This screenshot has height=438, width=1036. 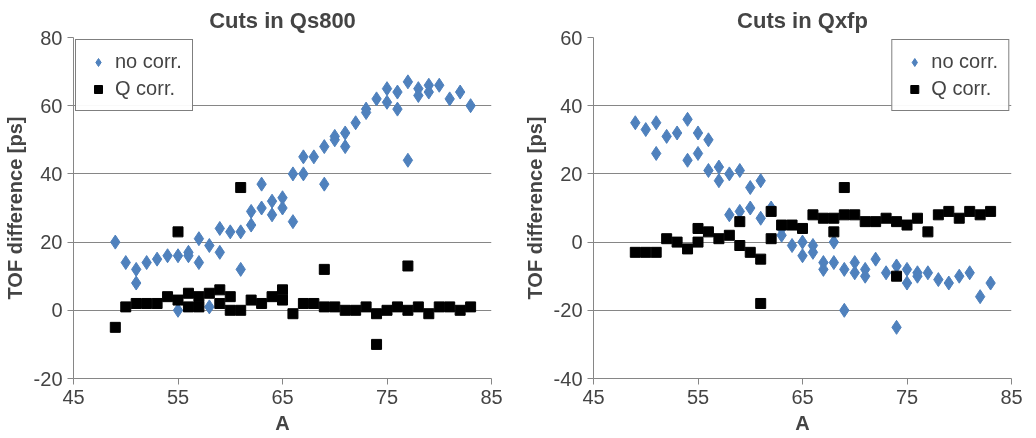 What do you see at coordinates (51, 37) in the screenshot?
I see `y-tick-label: 80` at bounding box center [51, 37].